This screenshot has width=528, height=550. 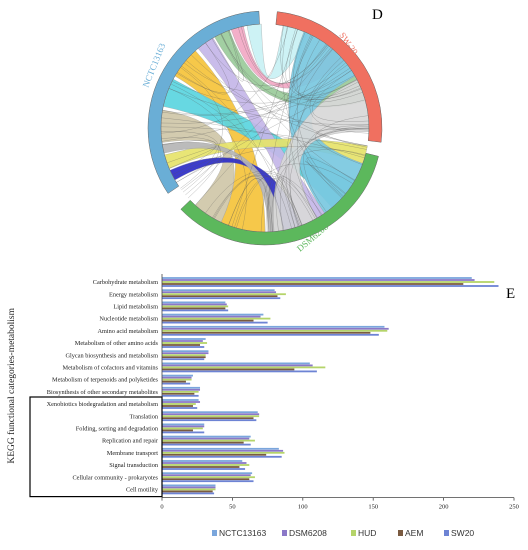 I want to click on legend-label: SW20, so click(x=462, y=533).